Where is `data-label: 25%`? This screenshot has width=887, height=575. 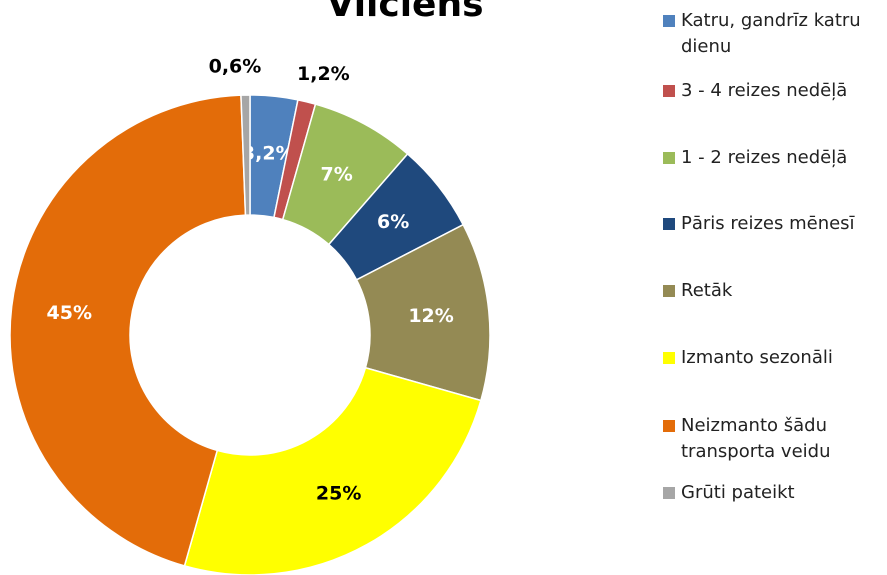
data-label: 25% is located at coordinates (338, 493).